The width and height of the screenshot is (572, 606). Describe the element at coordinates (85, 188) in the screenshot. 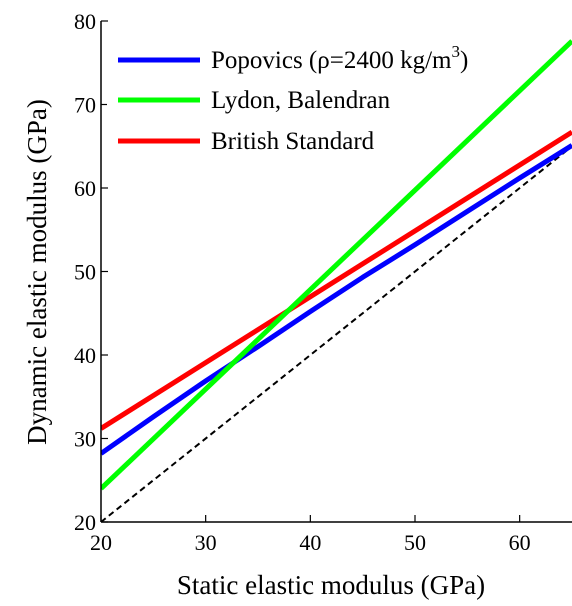

I see `y-tick-label: 60` at that location.